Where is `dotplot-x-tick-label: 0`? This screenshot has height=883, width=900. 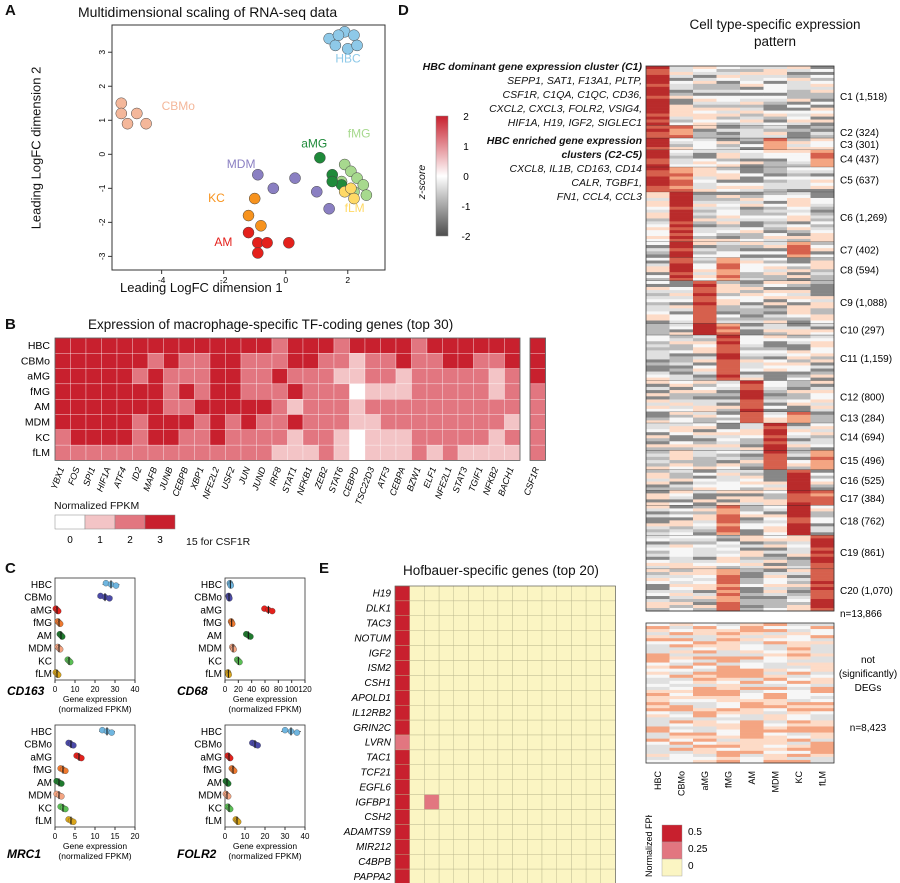
dotplot-x-tick-label: 0 is located at coordinates (55, 689).